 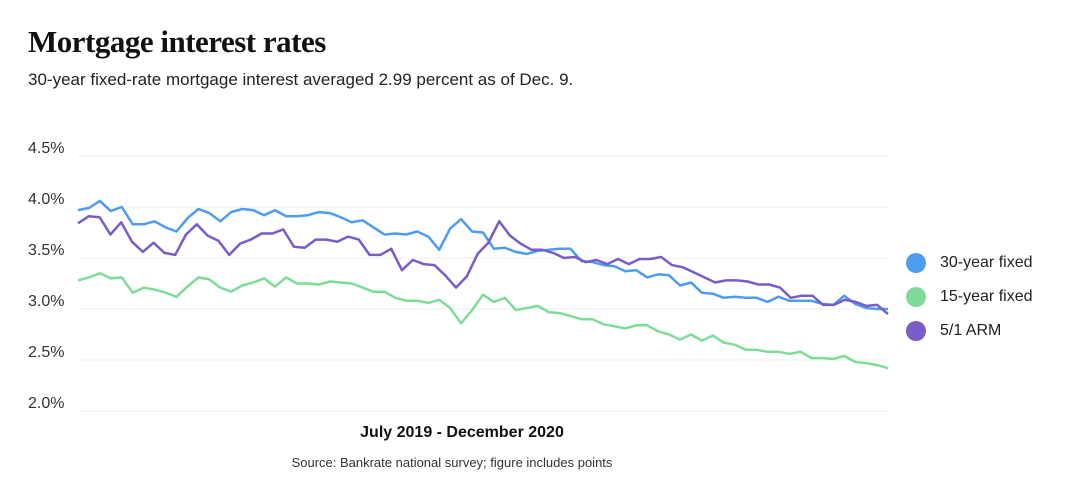 I want to click on y-tick-label: 2.5%, so click(x=46, y=352).